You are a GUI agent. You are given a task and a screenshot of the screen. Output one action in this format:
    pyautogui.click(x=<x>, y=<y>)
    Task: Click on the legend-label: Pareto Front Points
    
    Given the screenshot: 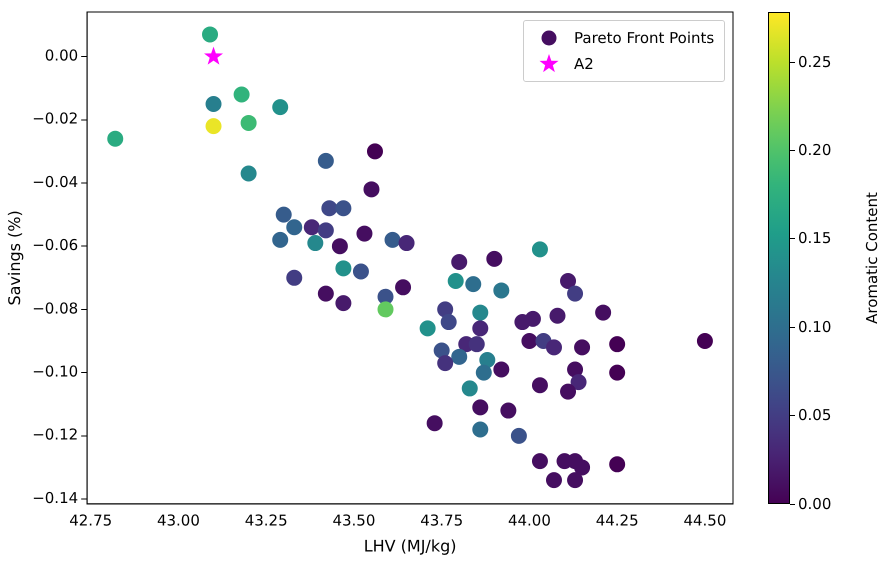 What is the action you would take?
    pyautogui.click(x=644, y=38)
    